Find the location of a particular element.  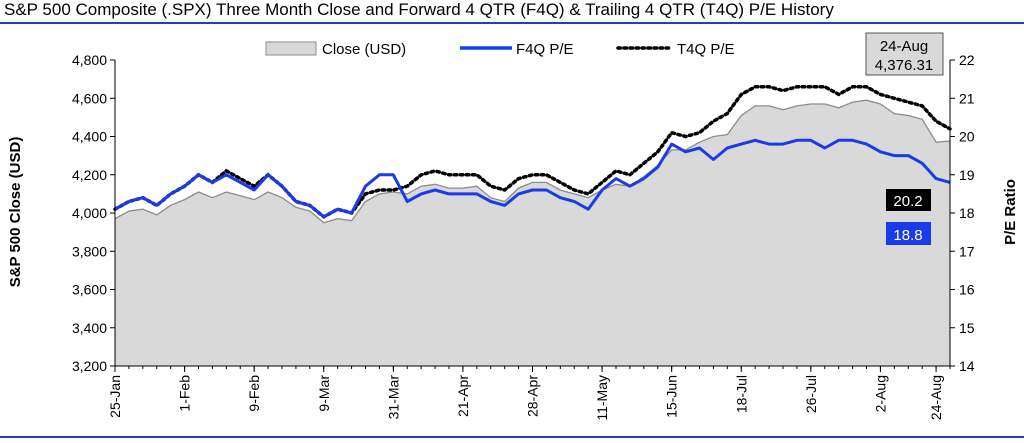

y-tick-label: 4,000 is located at coordinates (89, 213).